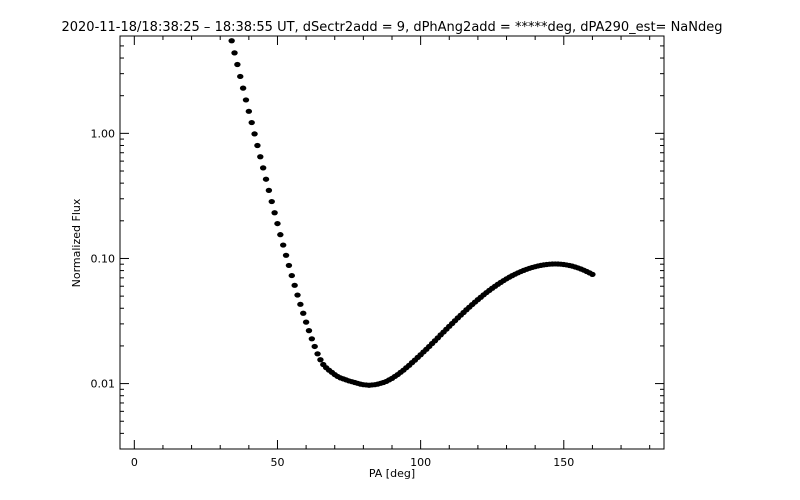  What do you see at coordinates (134, 462) in the screenshot?
I see `x-tick-label: 0` at bounding box center [134, 462].